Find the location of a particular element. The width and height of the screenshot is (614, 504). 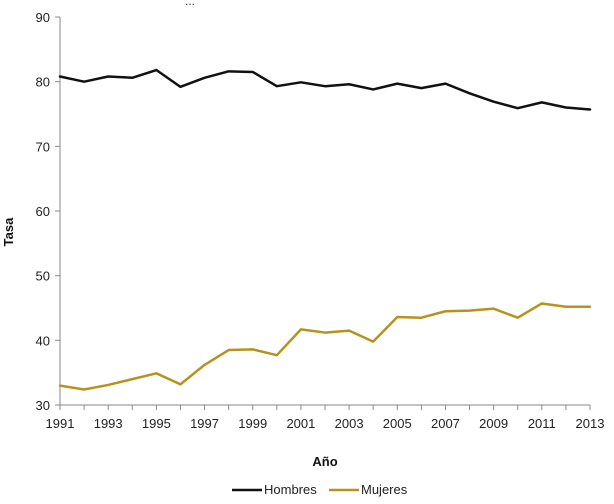

x-tick-label: 1997 is located at coordinates (204, 423).